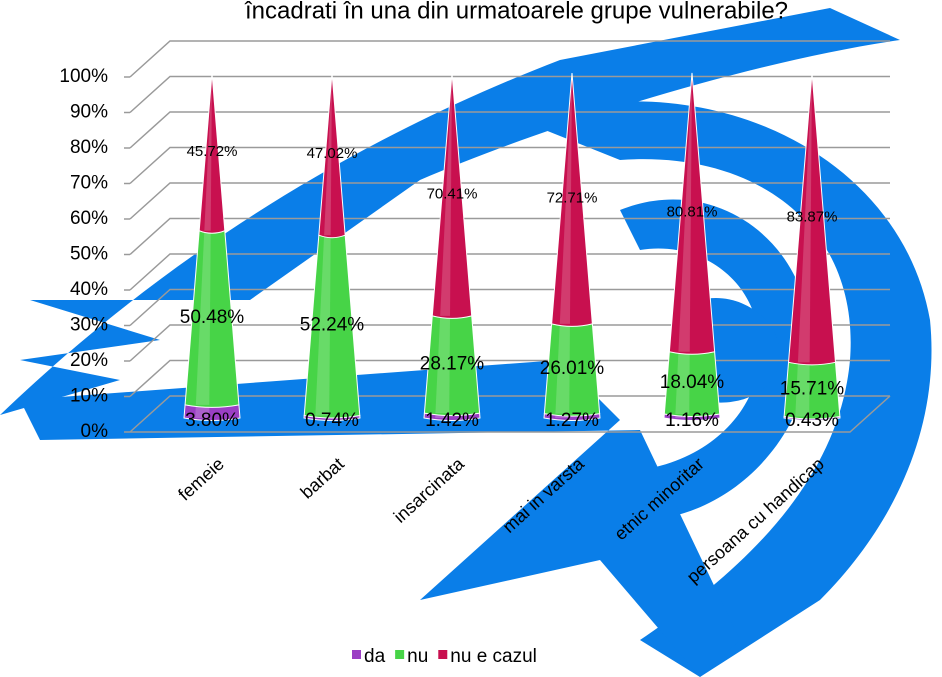  Describe the element at coordinates (493, 656) in the screenshot. I see `legend-label: nu e cazul` at that location.